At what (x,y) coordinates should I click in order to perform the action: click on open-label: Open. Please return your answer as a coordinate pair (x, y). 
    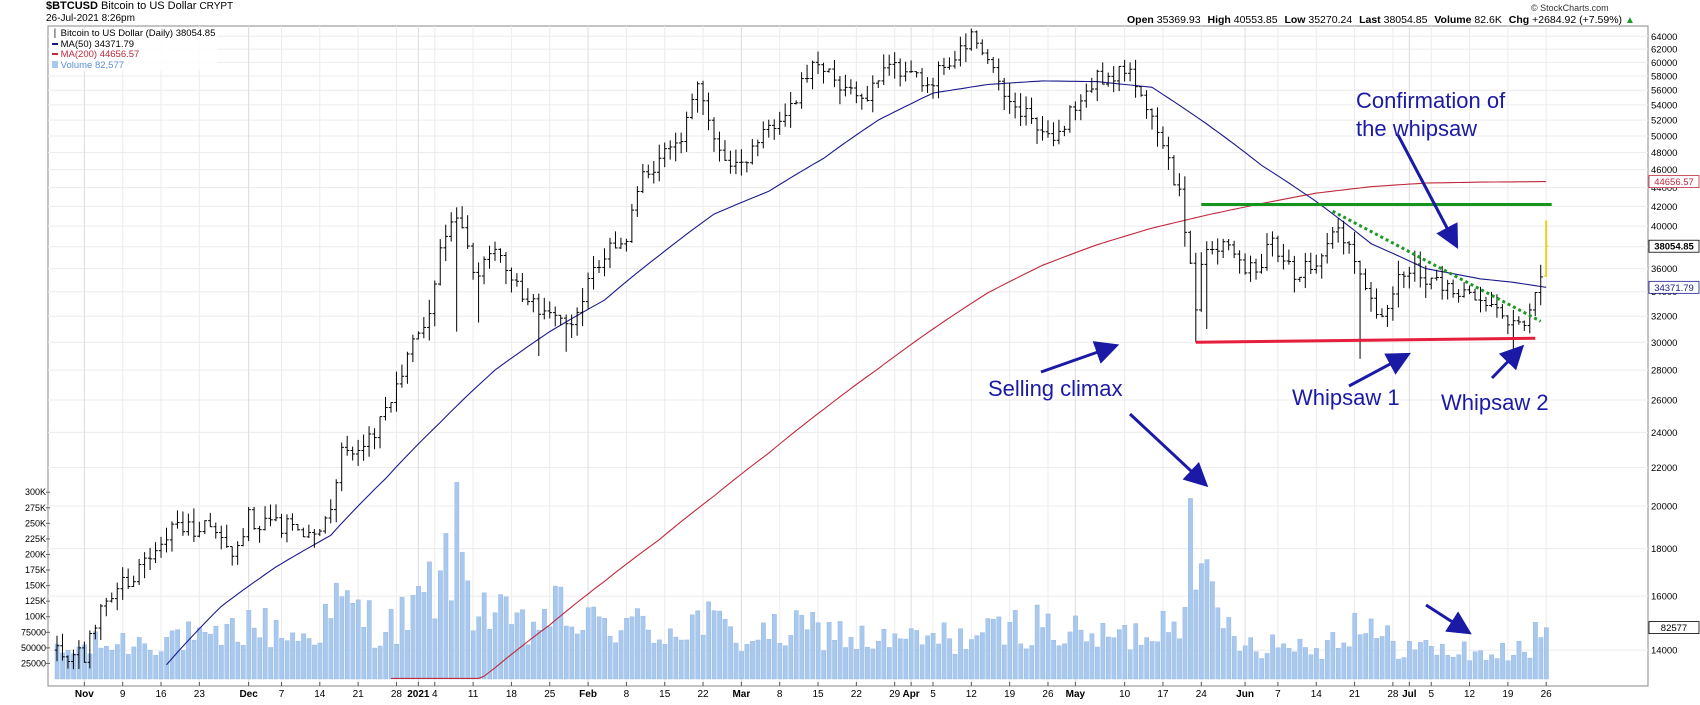
    Looking at the image, I should click on (1140, 20).